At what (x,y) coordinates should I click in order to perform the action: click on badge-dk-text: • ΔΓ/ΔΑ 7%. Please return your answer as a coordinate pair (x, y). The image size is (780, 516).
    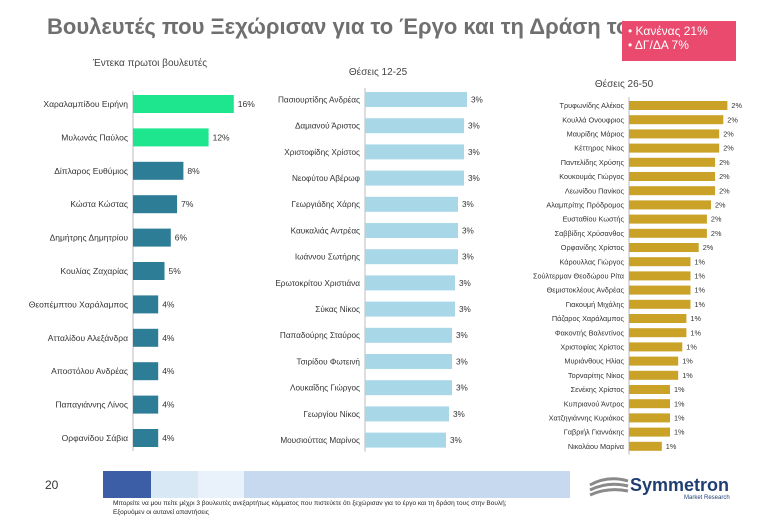
    Looking at the image, I should click on (658, 45).